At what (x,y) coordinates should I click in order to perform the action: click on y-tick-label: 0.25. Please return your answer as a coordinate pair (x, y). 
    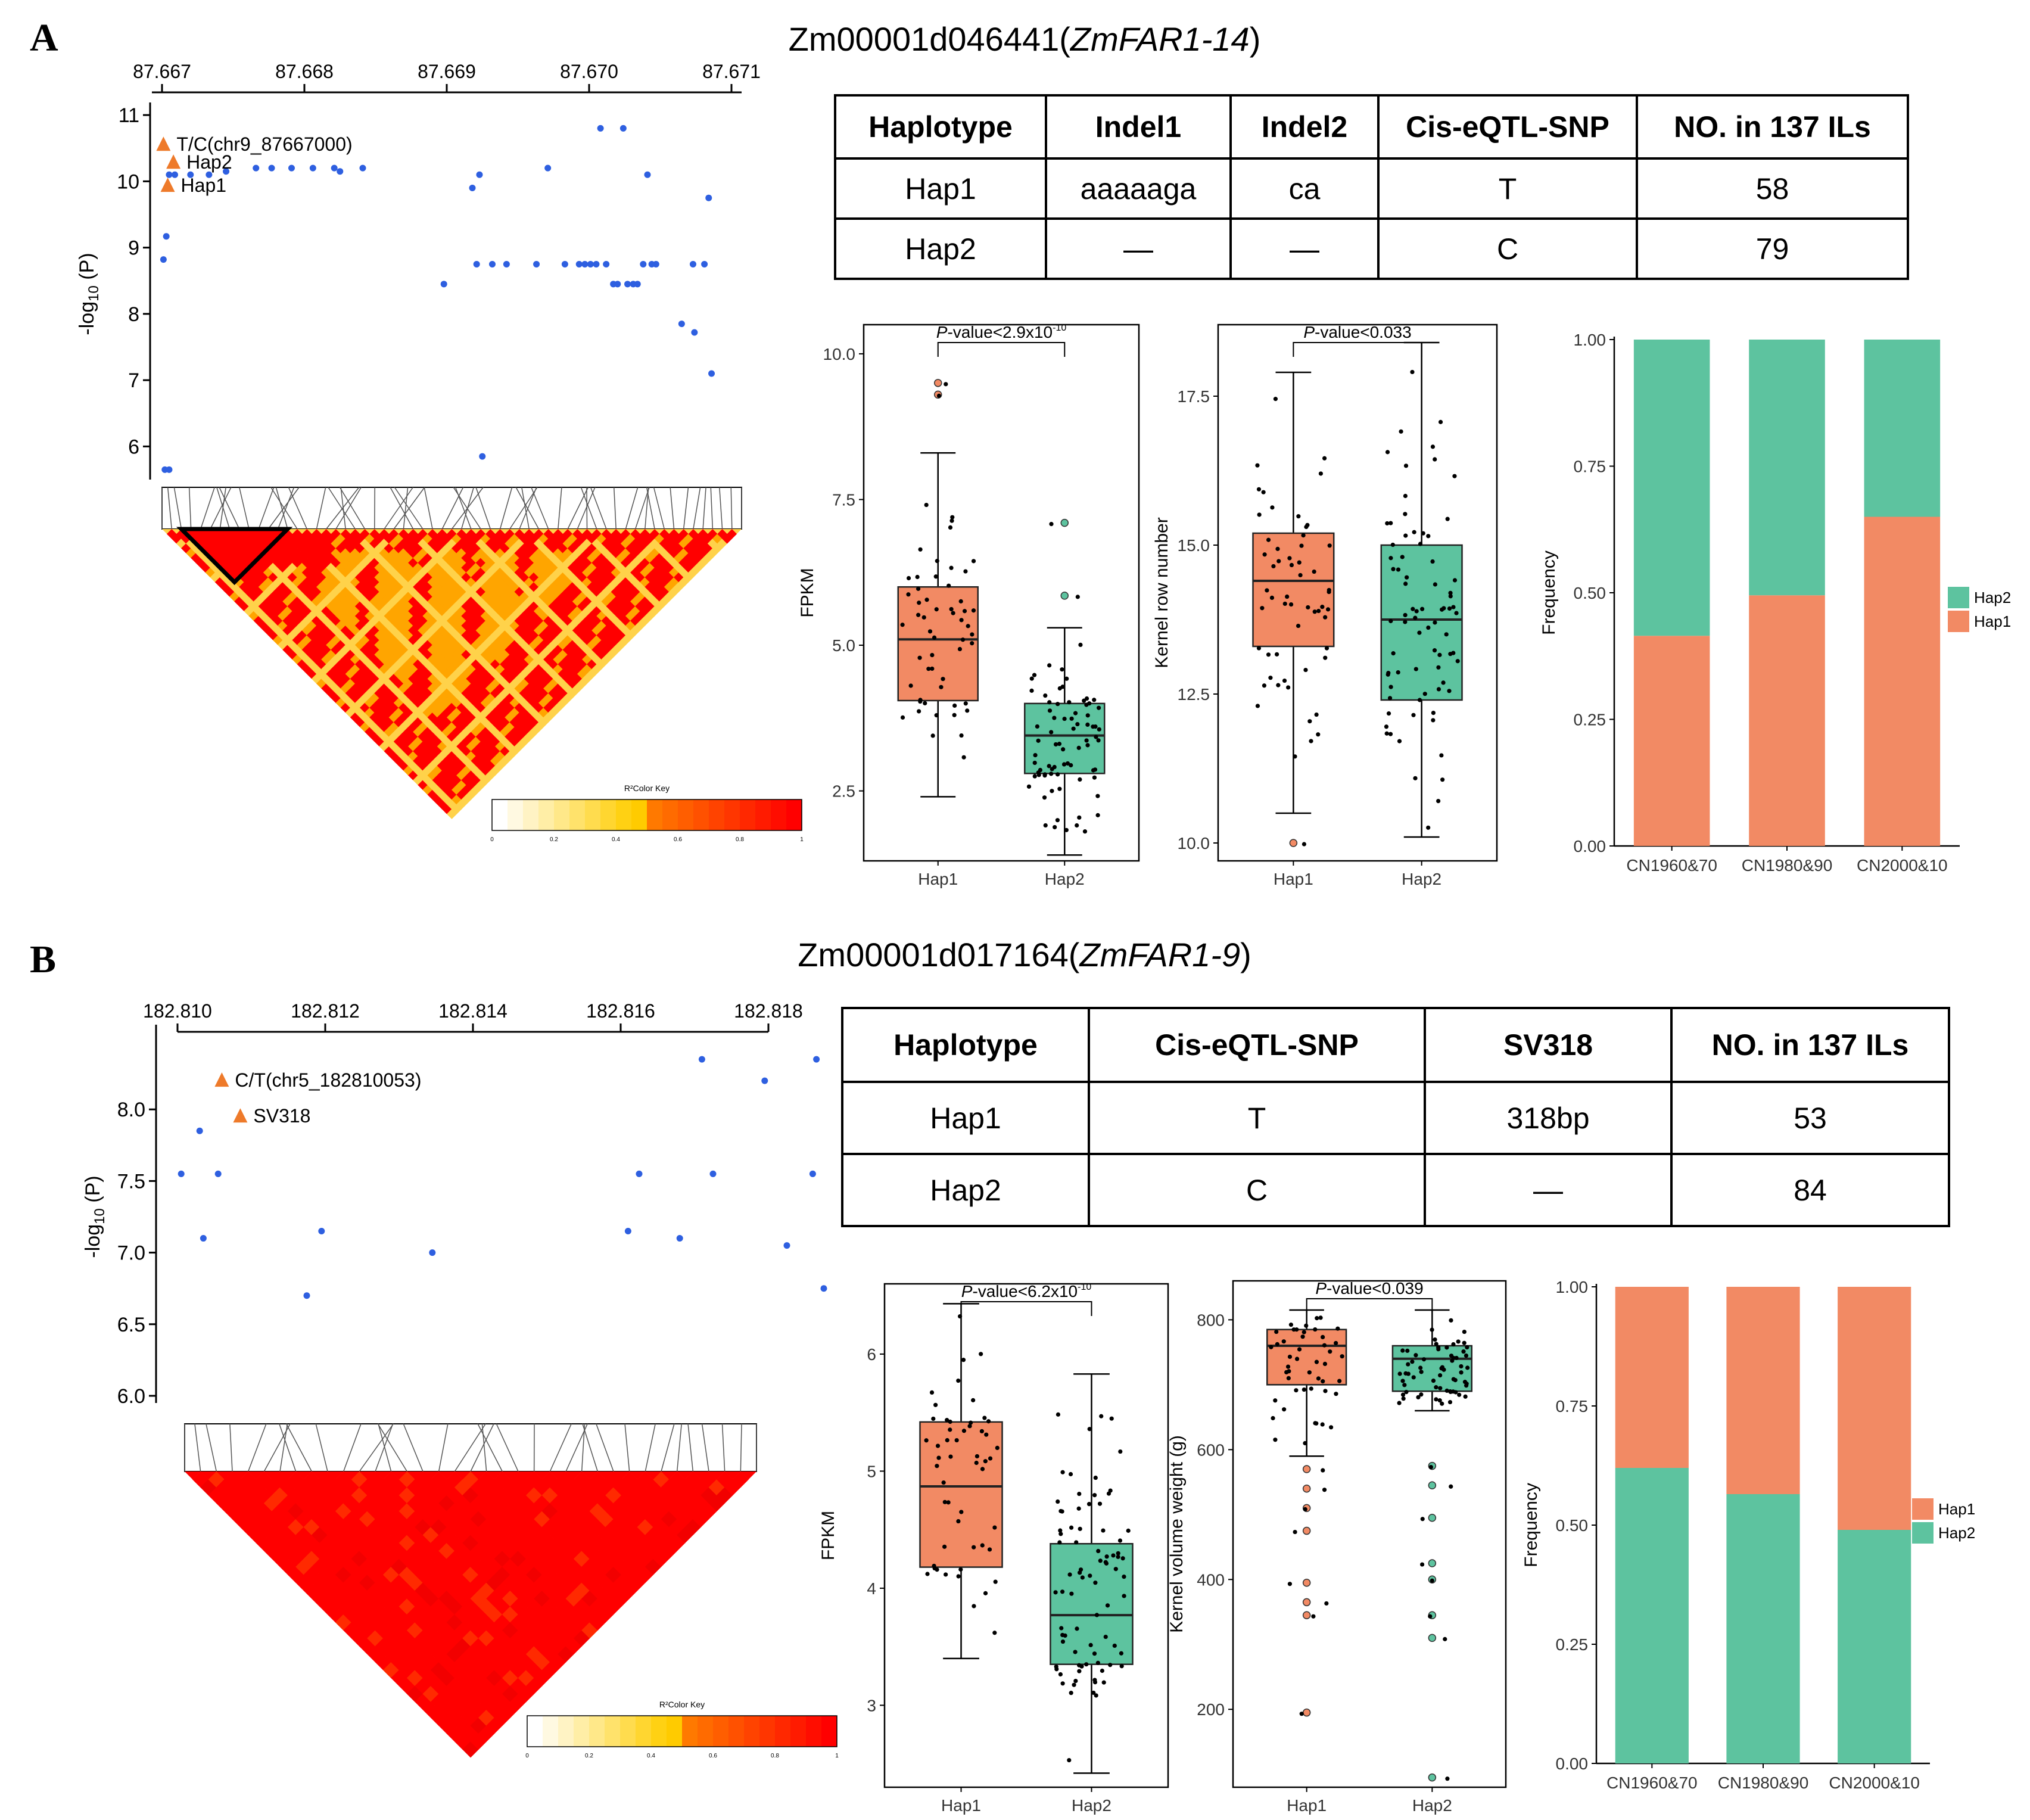
    Looking at the image, I should click on (1590, 720).